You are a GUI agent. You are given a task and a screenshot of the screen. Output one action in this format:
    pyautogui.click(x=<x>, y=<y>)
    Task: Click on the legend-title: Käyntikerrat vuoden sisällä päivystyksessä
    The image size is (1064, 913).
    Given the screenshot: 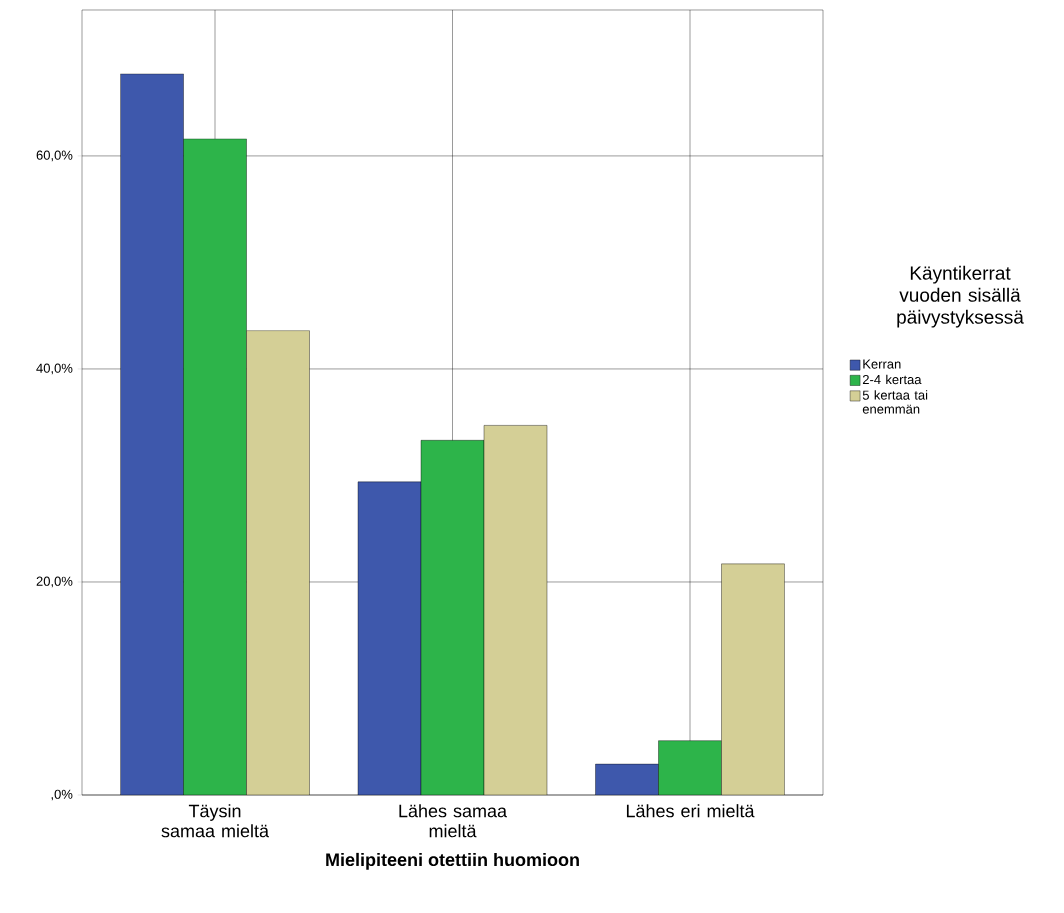 What is the action you would take?
    pyautogui.click(x=960, y=296)
    